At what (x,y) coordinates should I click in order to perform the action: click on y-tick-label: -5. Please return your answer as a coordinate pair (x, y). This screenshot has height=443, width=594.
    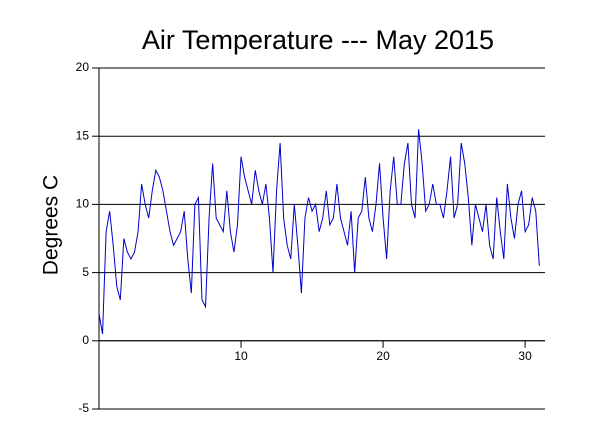
    Looking at the image, I should click on (83, 408).